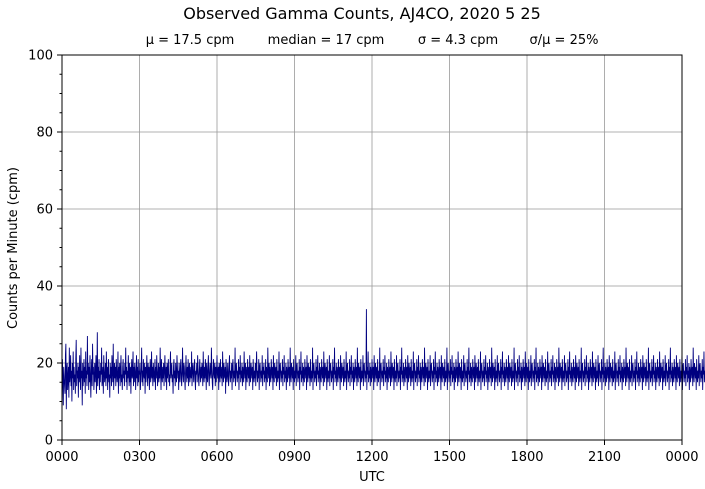 The width and height of the screenshot is (705, 489). I want to click on y-tick-label-3: 60, so click(44, 210).